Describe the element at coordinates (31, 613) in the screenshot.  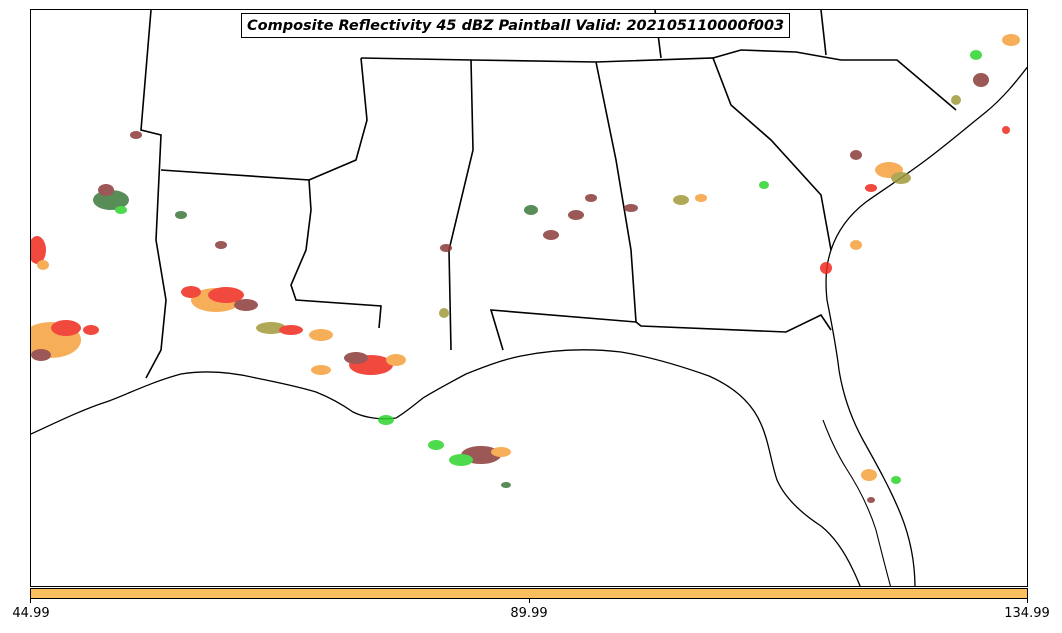
I see `colorbar-label-min: 44.99` at that location.